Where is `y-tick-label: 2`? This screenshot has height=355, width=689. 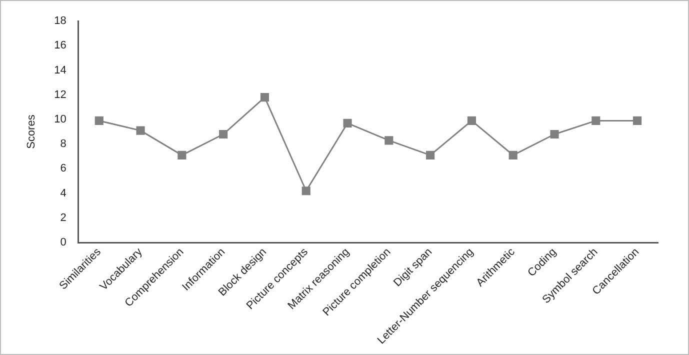 y-tick-label: 2 is located at coordinates (63, 218).